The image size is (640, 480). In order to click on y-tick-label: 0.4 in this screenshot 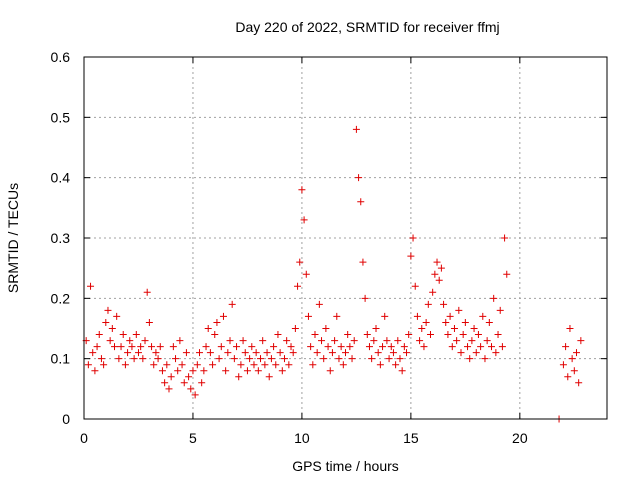, I will do `click(61, 178)`.